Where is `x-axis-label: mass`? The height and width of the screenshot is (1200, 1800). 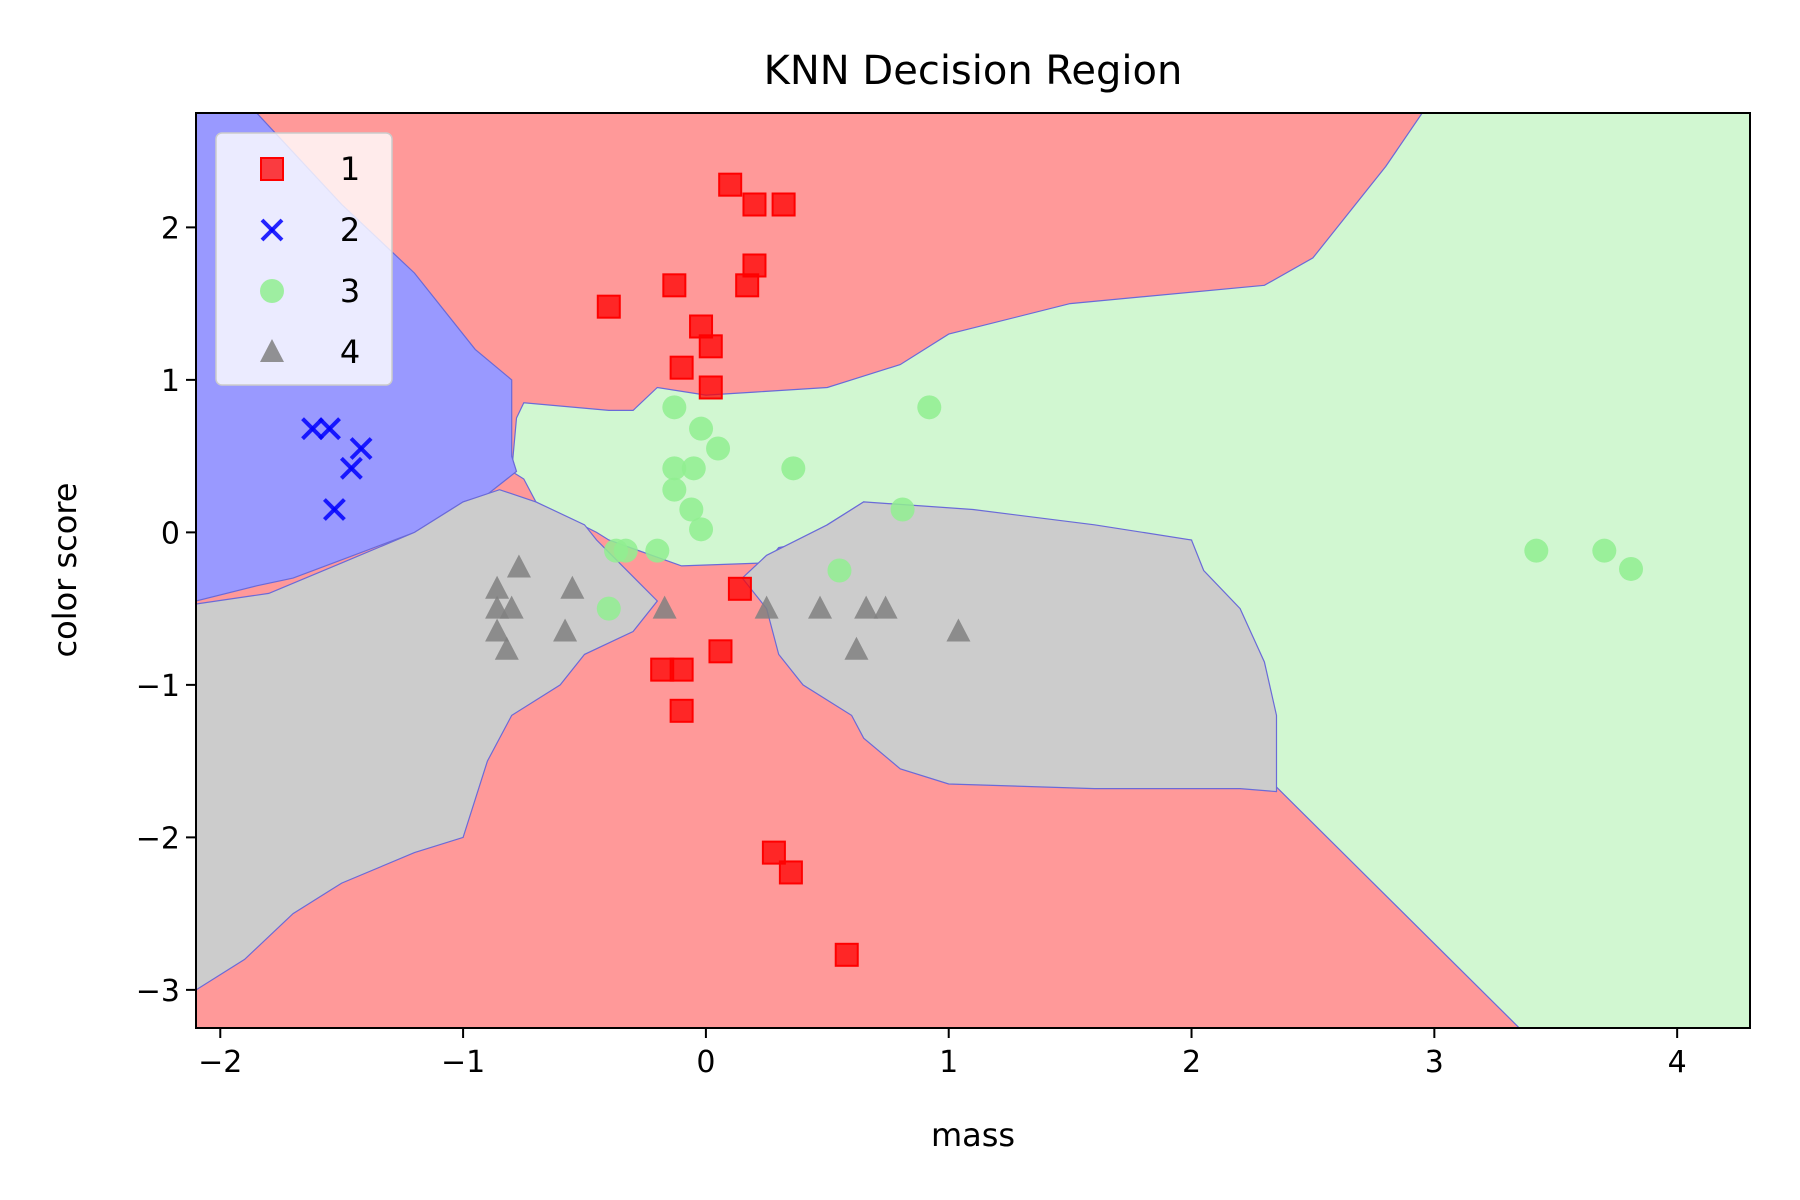 x-axis-label: mass is located at coordinates (973, 1135).